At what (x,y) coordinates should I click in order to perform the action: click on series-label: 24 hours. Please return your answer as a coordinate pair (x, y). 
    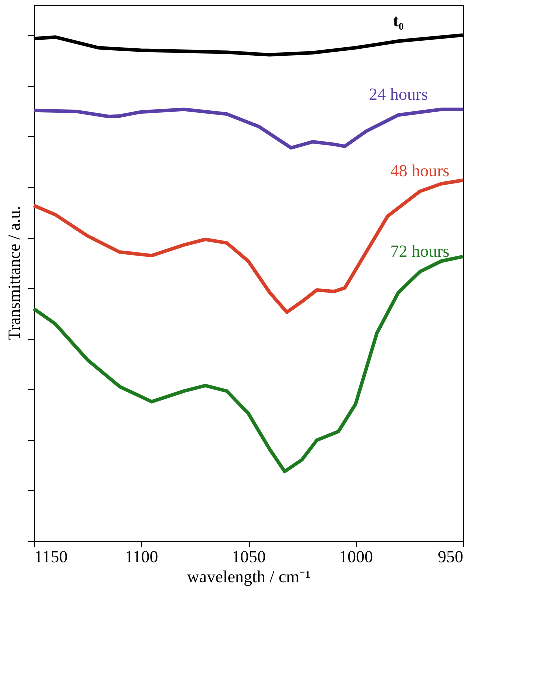
    Looking at the image, I should click on (398, 94).